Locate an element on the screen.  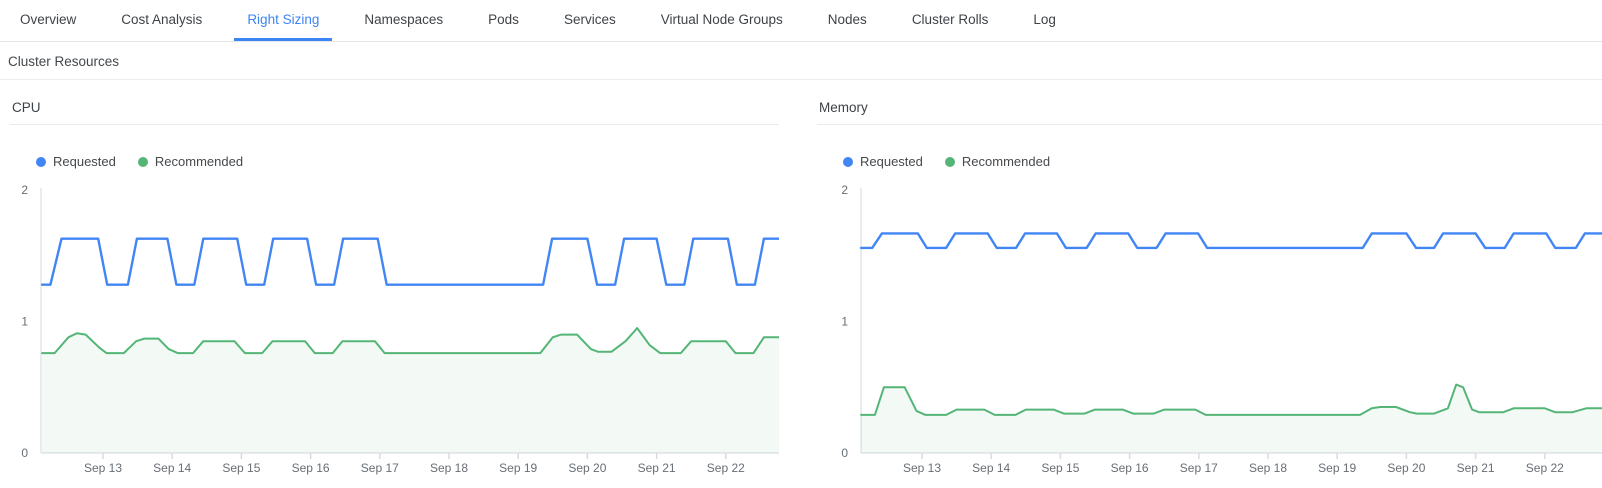
cpu-chart-title: CPU is located at coordinates (394, 112).